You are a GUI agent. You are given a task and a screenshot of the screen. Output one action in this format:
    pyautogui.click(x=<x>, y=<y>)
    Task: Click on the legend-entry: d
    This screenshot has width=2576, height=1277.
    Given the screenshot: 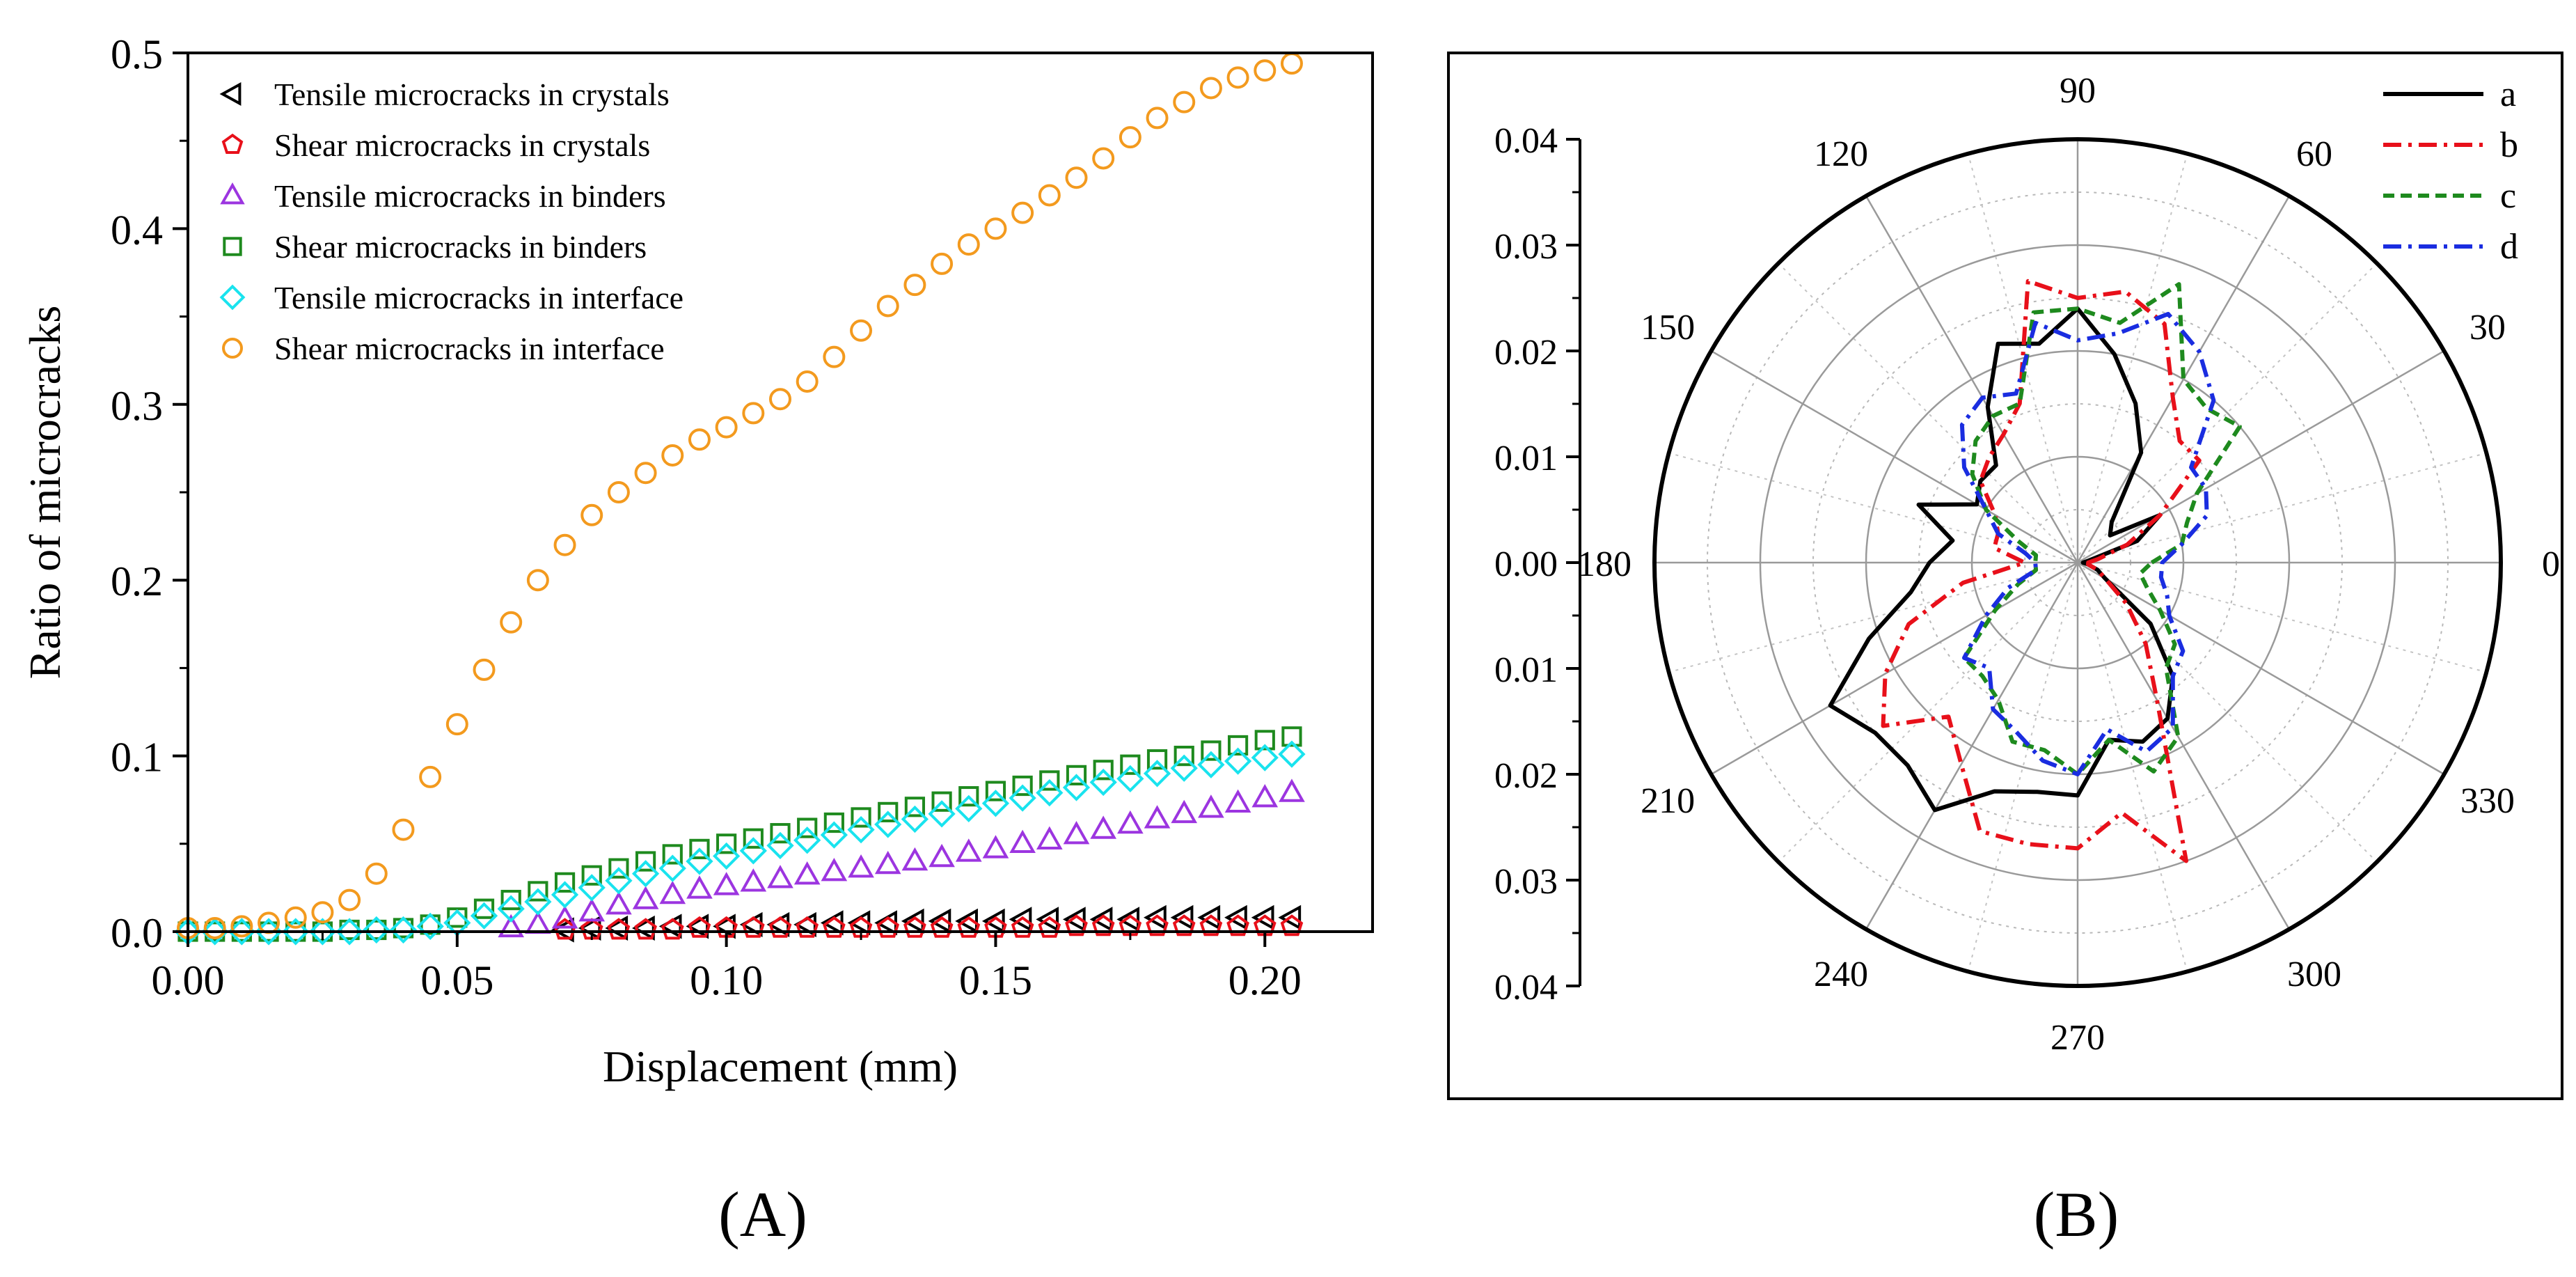 What is the action you would take?
    pyautogui.click(x=2450, y=247)
    